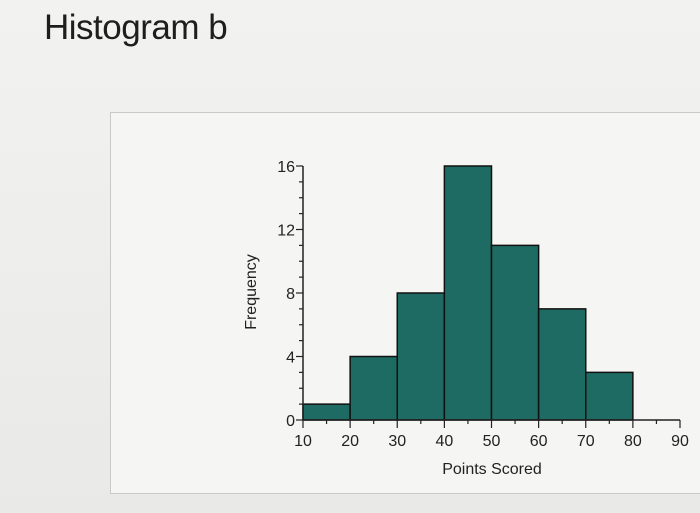  I want to click on y-tick-label: 4, so click(290, 358).